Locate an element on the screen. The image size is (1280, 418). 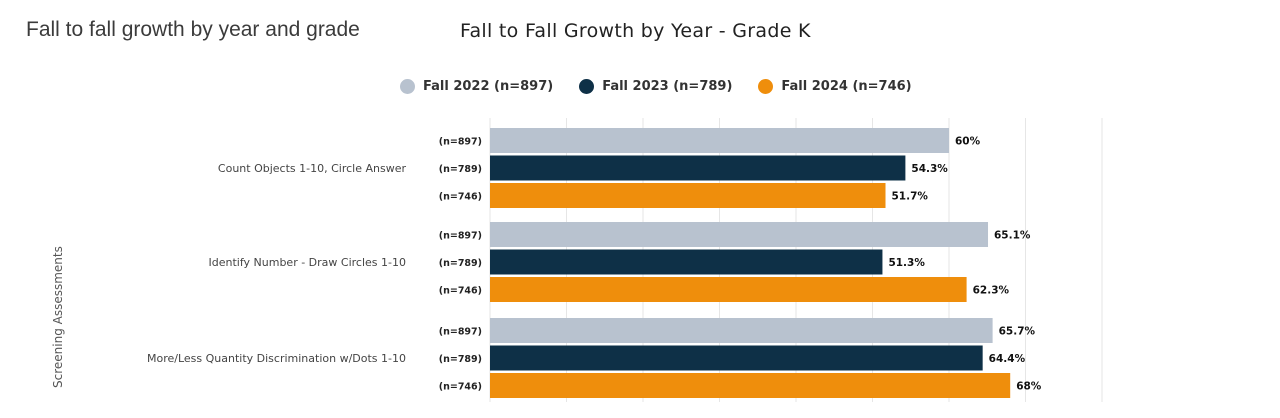
data-label: 64.4% is located at coordinates (1007, 359).